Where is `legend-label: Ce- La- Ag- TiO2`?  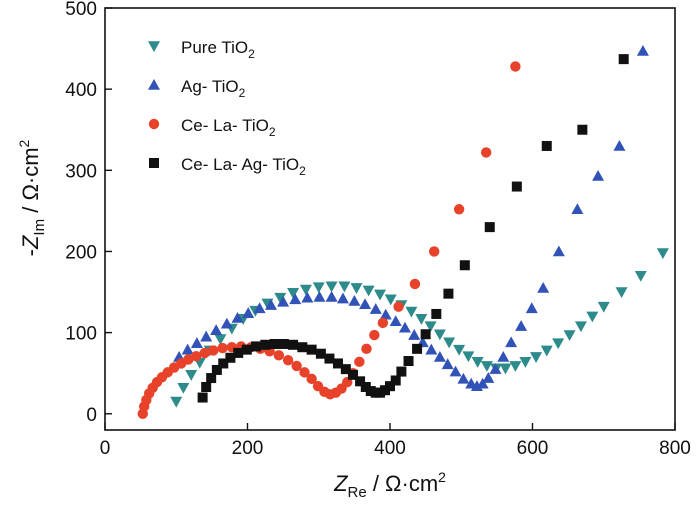
legend-label: Ce- La- Ag- TiO2 is located at coordinates (243, 166).